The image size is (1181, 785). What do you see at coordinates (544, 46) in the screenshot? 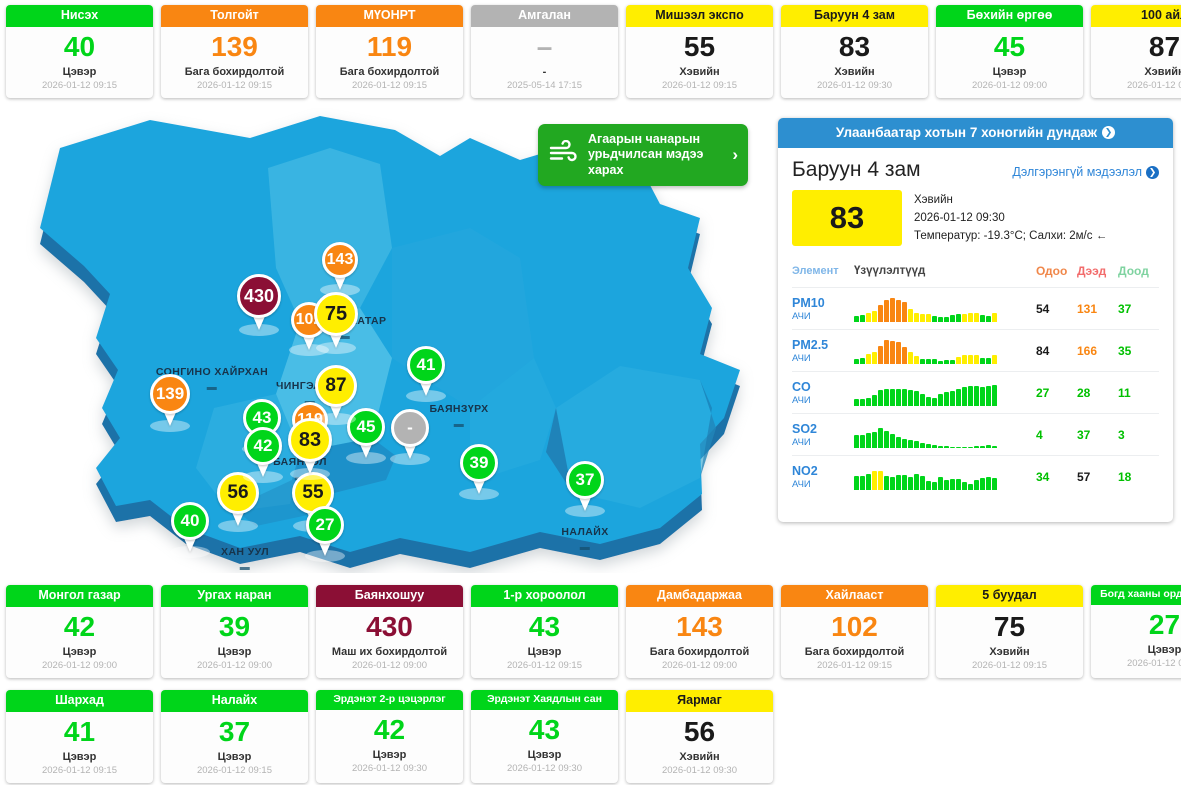
I see `station-card-aqi: –` at bounding box center [544, 46].